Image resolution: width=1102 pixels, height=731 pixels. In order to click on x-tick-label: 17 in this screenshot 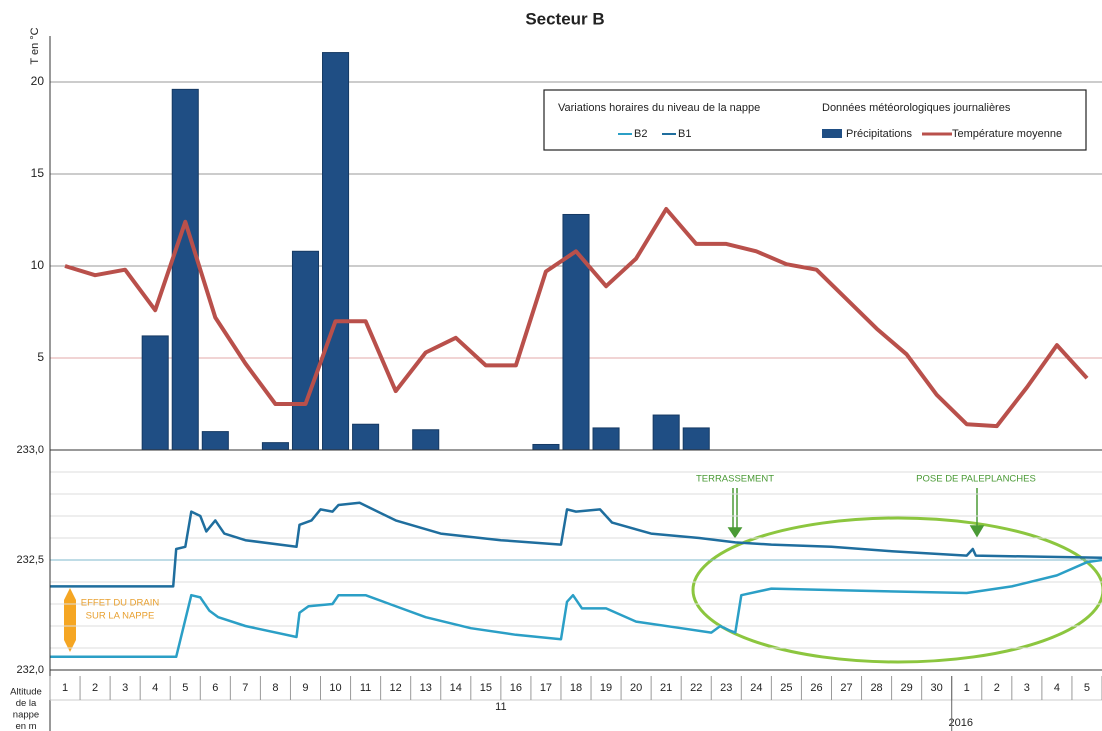, I will do `click(546, 688)`.